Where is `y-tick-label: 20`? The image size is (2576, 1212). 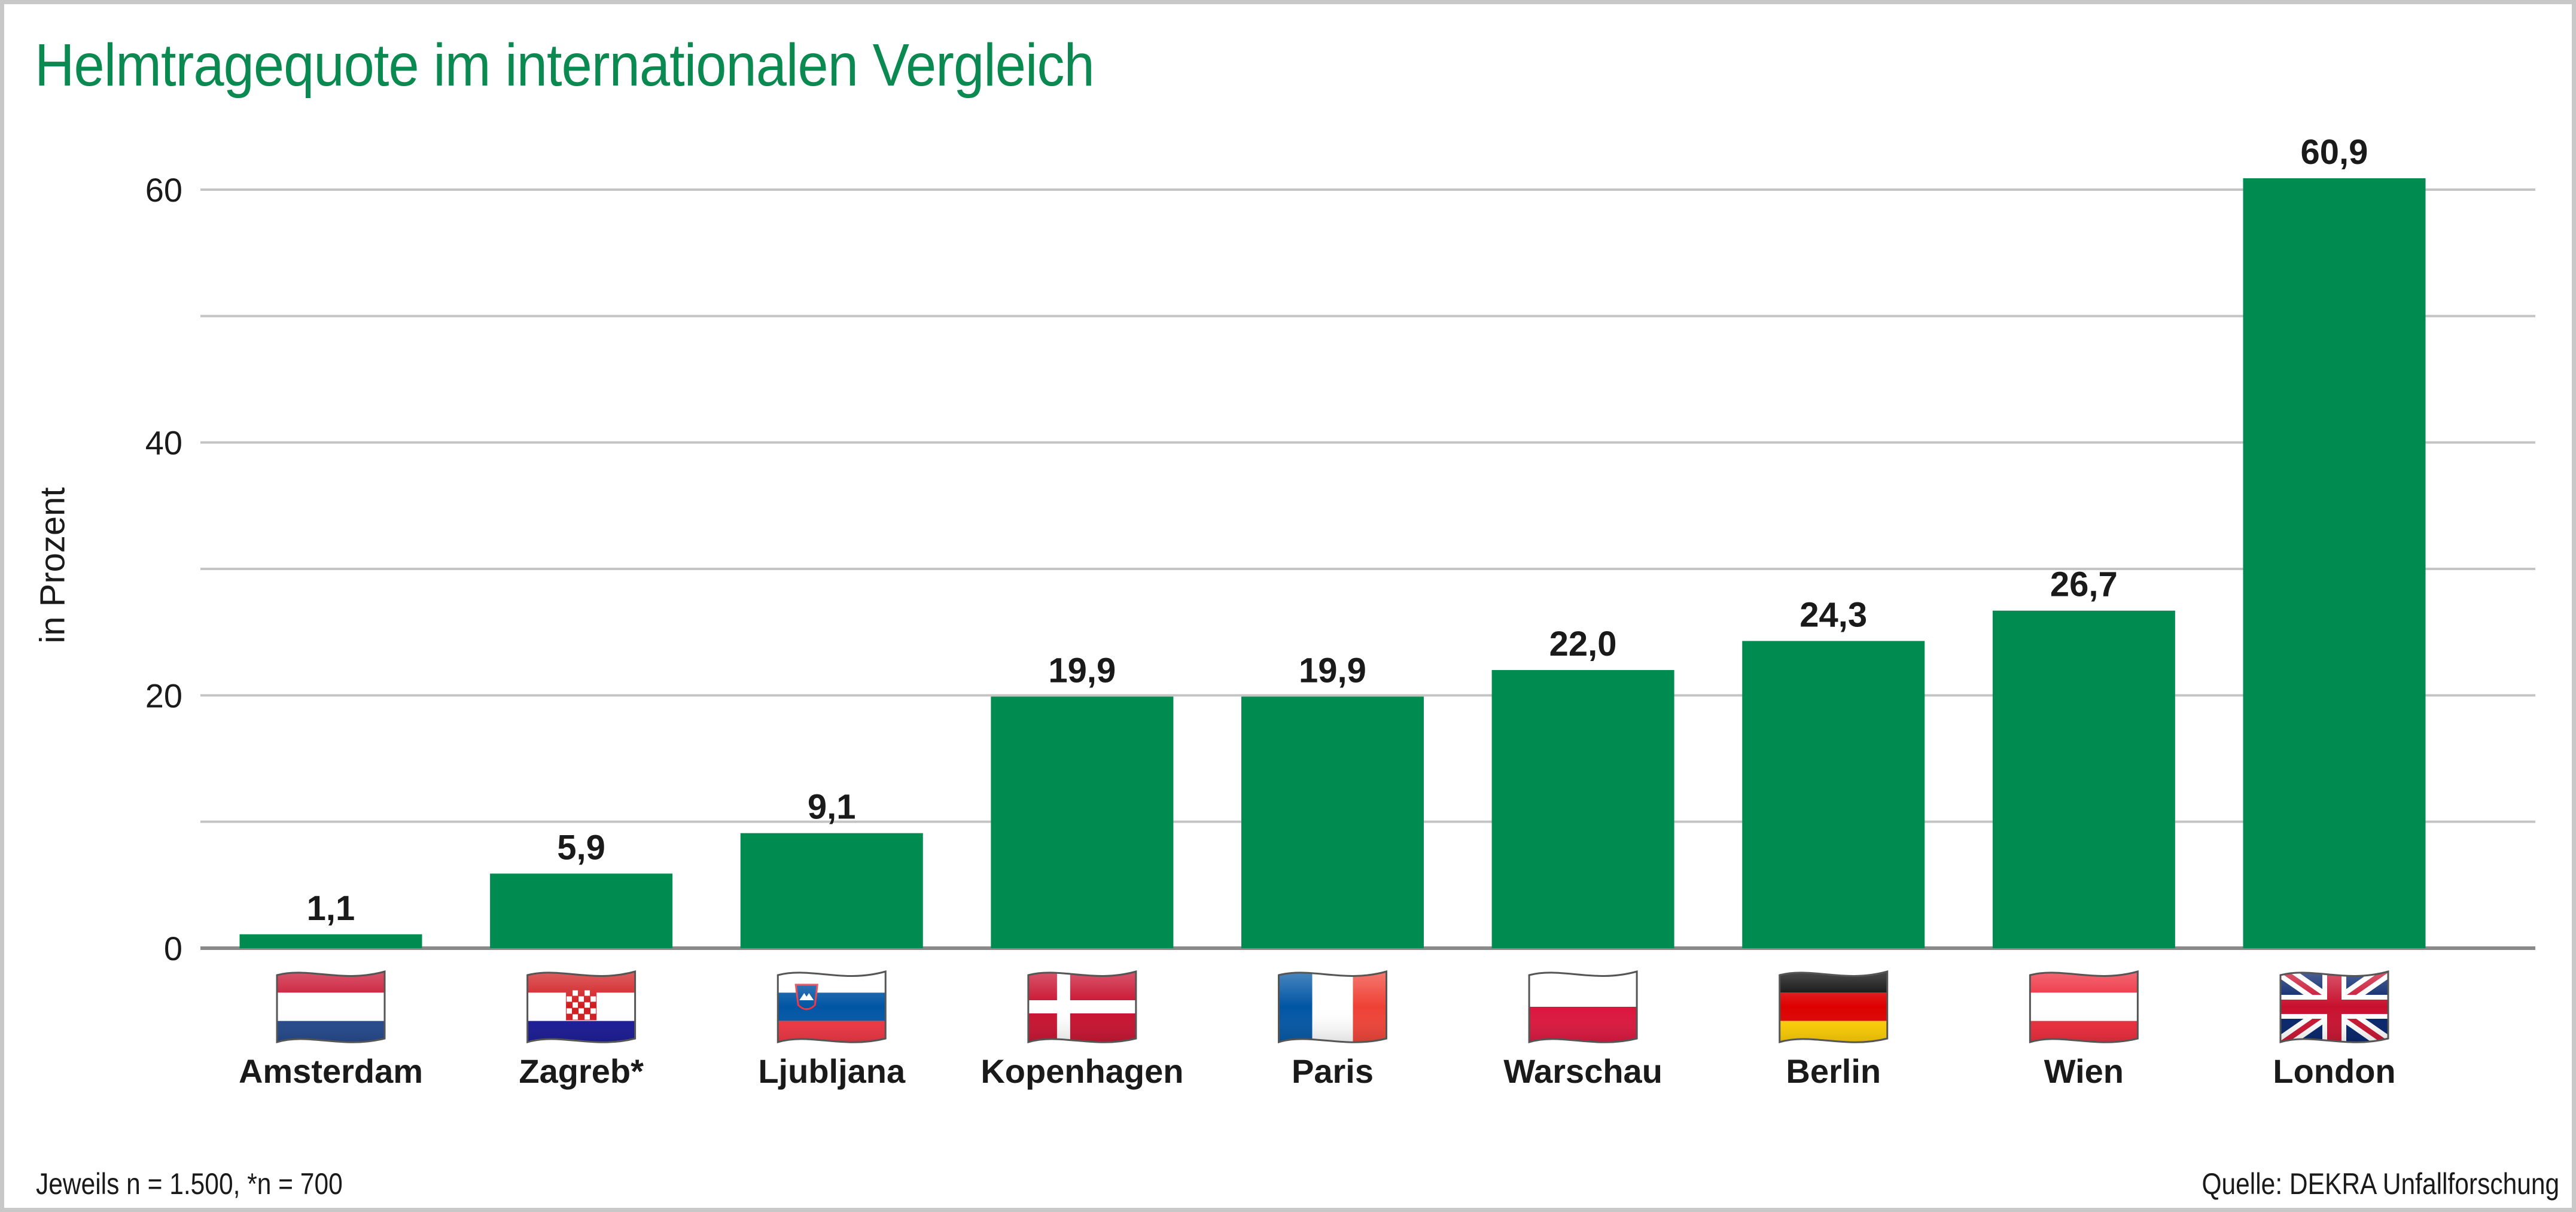 y-tick-label: 20 is located at coordinates (163, 695).